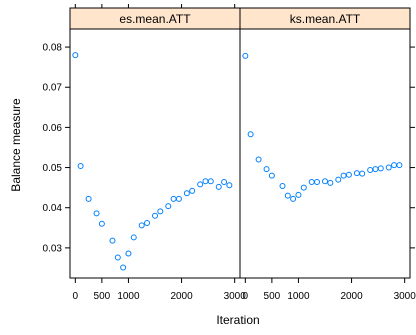 This screenshot has height=335, width=416. I want to click on y-tick-label: 0.04, so click(53, 208).